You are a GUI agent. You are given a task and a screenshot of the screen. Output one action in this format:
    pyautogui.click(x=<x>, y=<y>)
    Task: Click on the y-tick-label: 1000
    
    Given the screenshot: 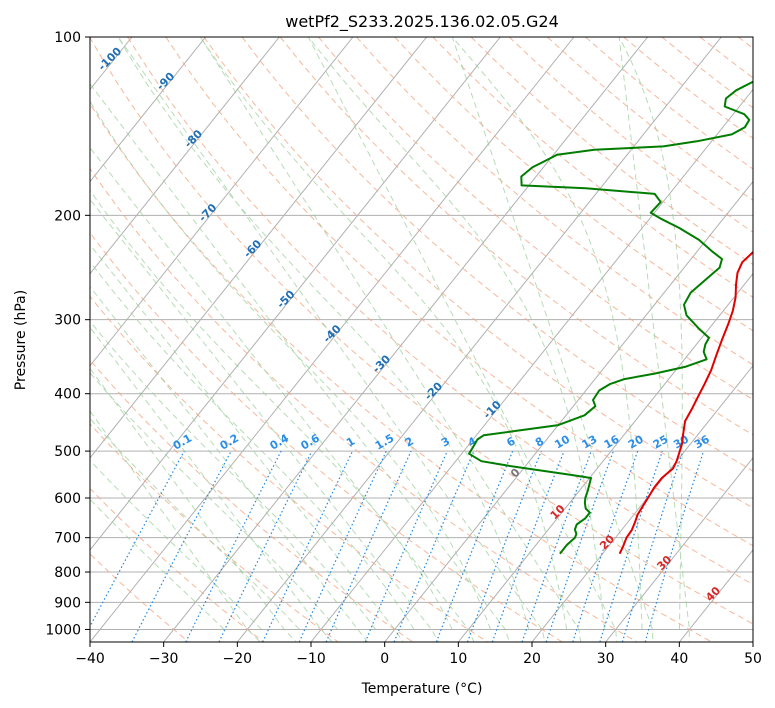 What is the action you would take?
    pyautogui.click(x=63, y=630)
    